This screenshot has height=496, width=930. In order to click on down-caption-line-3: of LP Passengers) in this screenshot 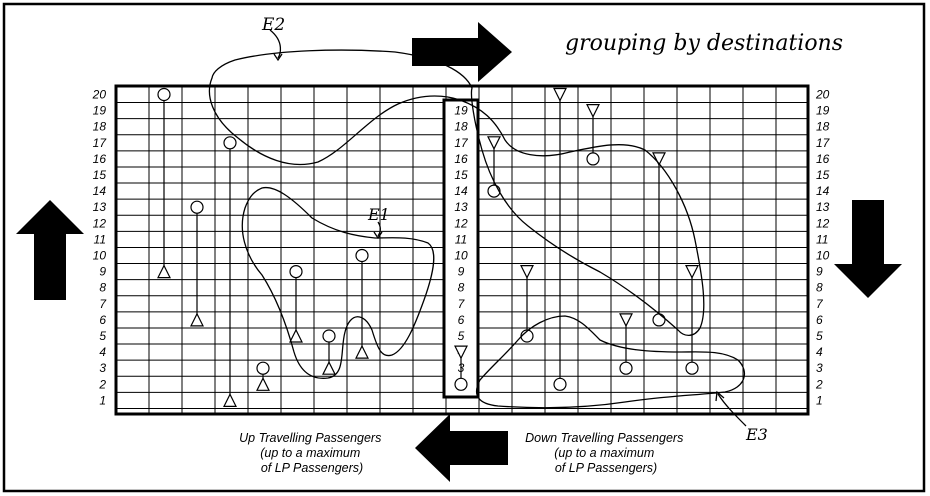, I will do `click(606, 468)`.